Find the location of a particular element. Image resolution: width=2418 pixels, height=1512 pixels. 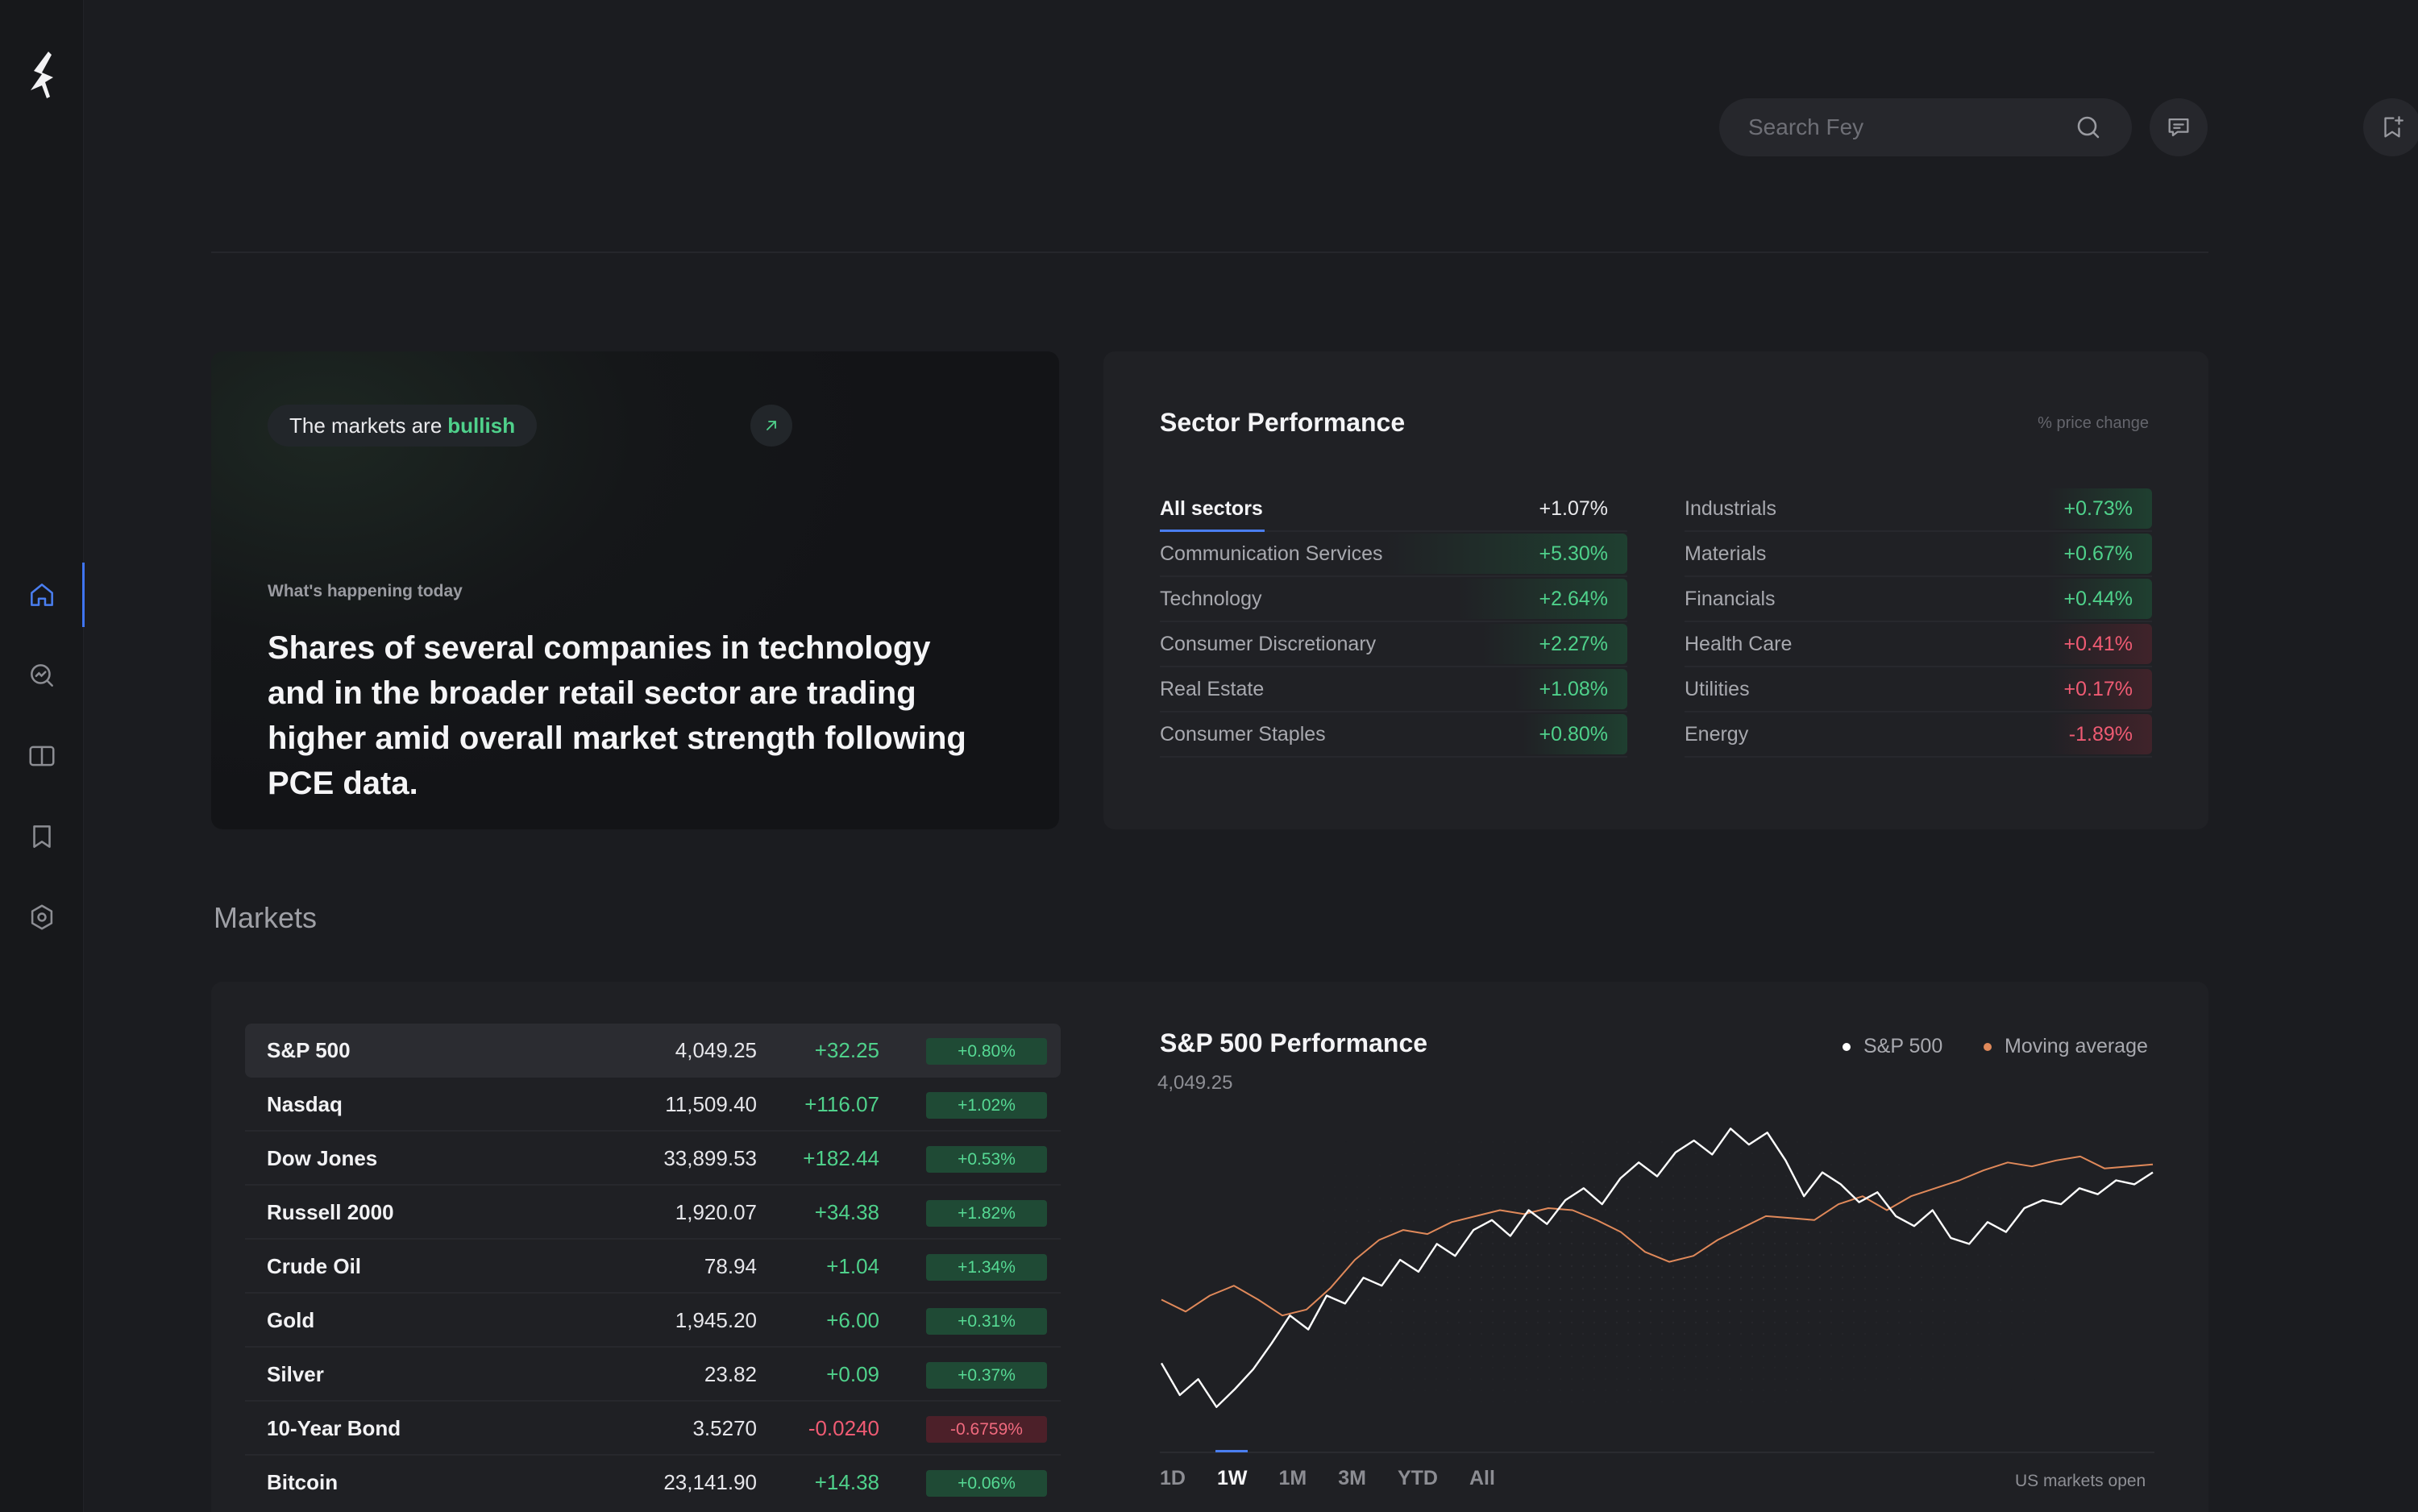

performance-chart is located at coordinates (1657, 1272).